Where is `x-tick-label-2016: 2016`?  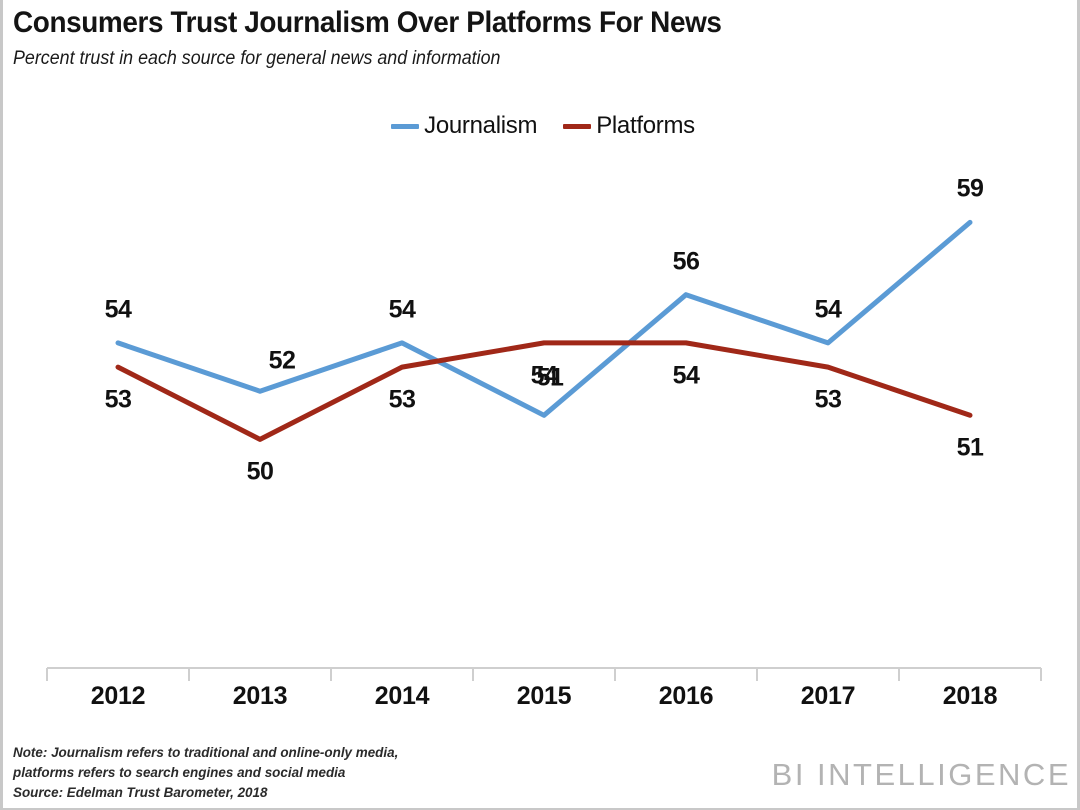 x-tick-label-2016: 2016 is located at coordinates (686, 696).